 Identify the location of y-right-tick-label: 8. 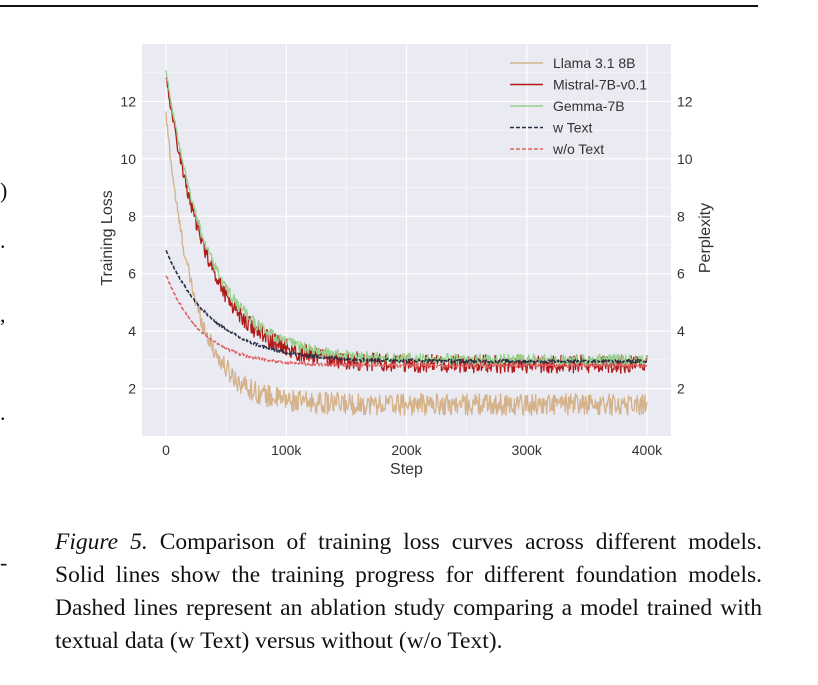
(681, 216).